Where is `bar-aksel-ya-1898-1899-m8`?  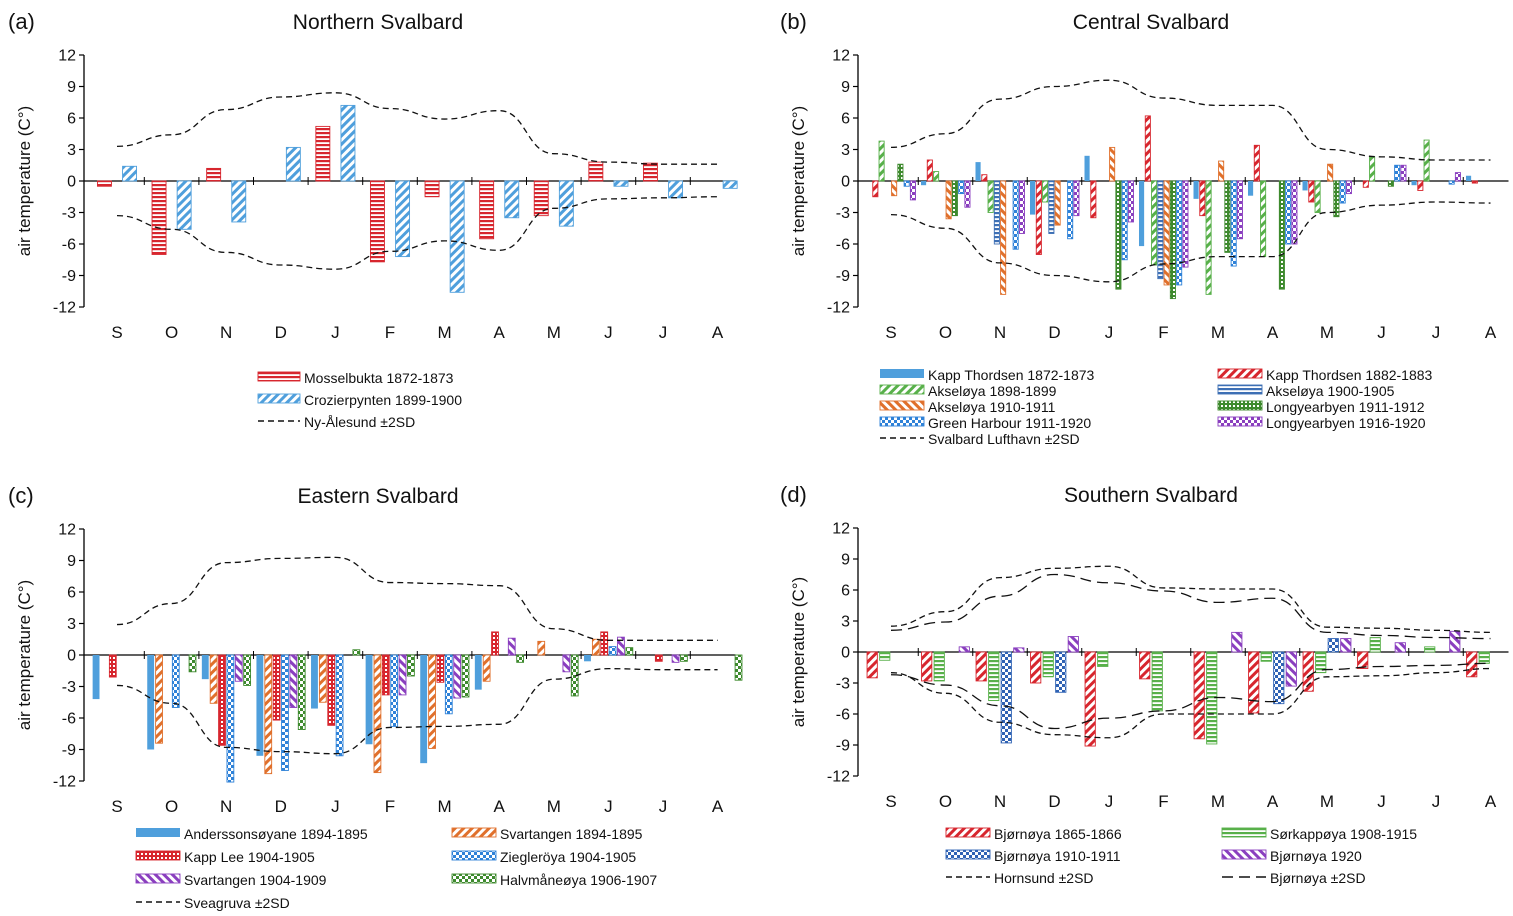
bar-aksel-ya-1898-1899-m8 is located at coordinates (1317, 196).